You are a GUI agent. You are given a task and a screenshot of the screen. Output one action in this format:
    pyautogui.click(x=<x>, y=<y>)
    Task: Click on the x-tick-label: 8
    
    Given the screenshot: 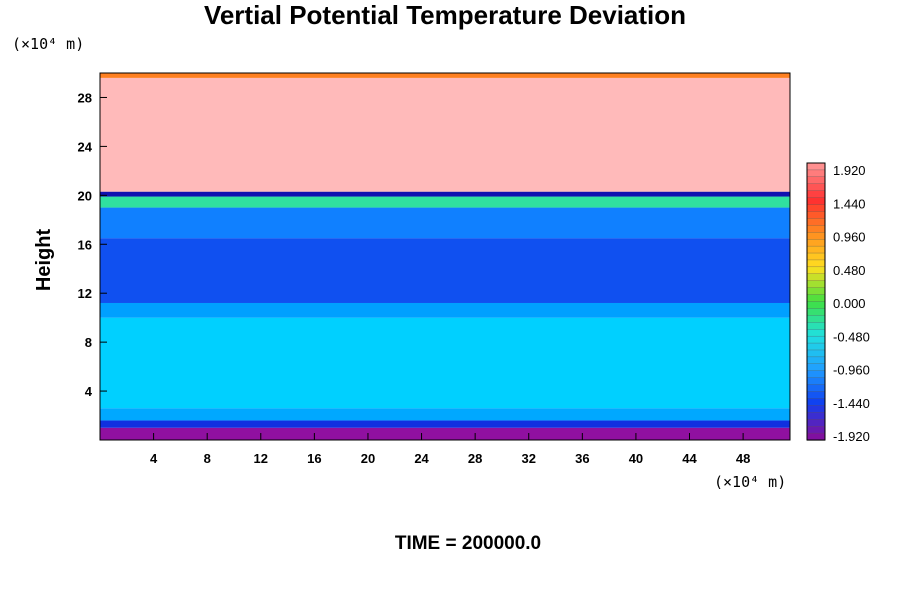 What is the action you would take?
    pyautogui.click(x=207, y=458)
    